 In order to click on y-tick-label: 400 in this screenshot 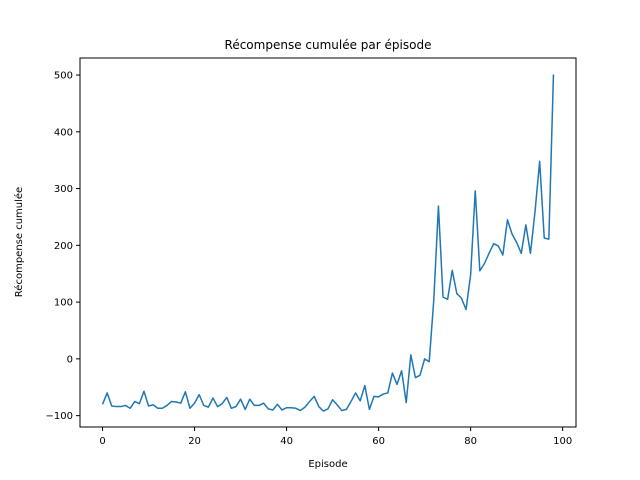, I will do `click(63, 132)`.